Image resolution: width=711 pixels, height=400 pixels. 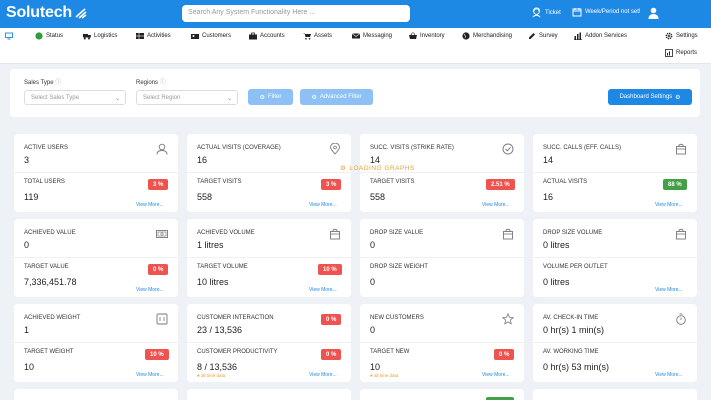 What do you see at coordinates (606, 12) in the screenshot?
I see `week-period-link: Week/Period not set!` at bounding box center [606, 12].